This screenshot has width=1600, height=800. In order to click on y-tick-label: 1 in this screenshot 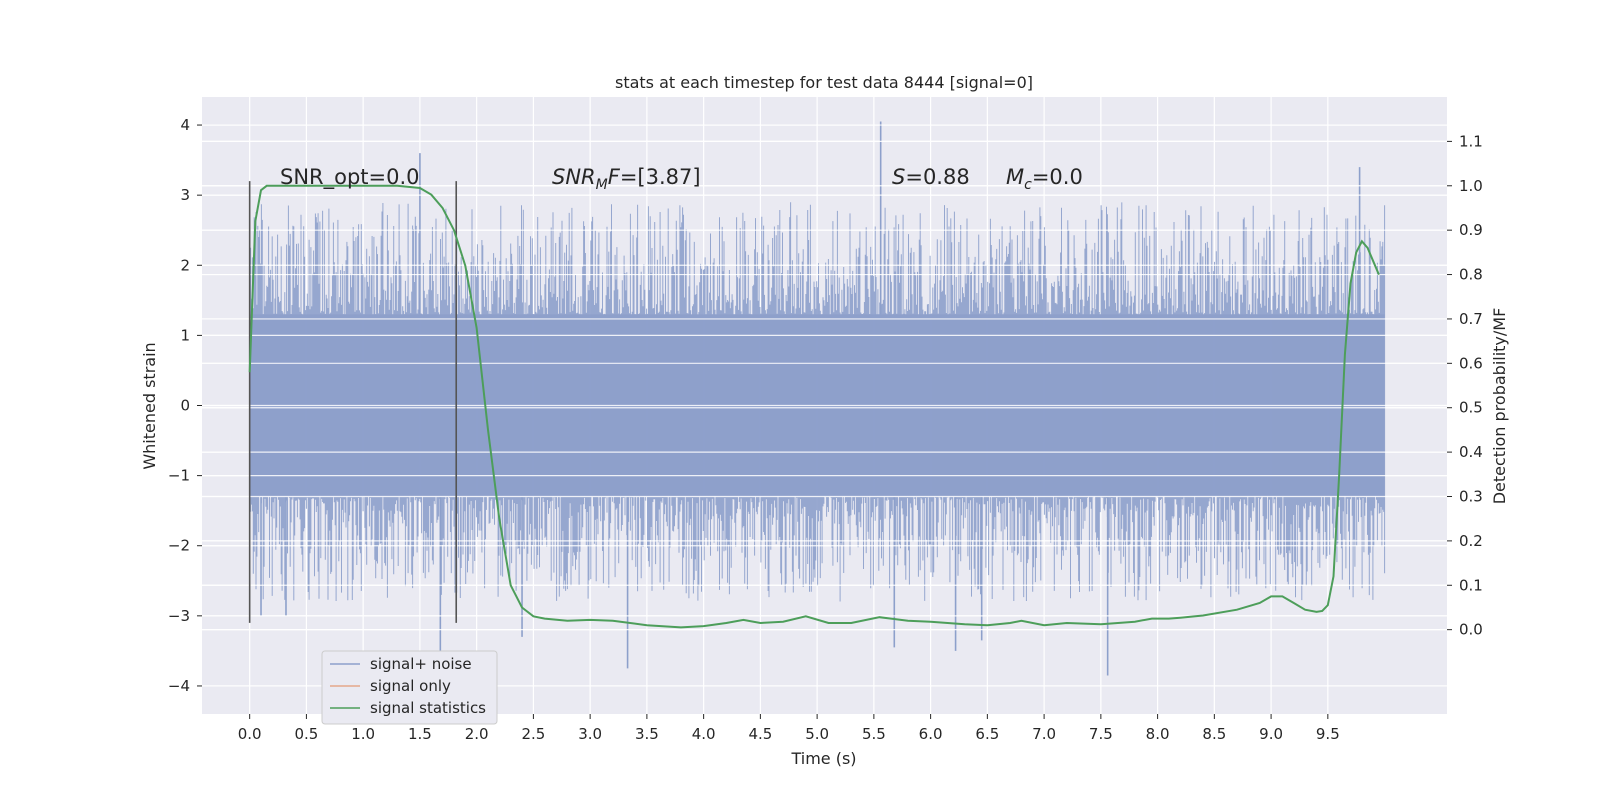, I will do `click(185, 335)`.